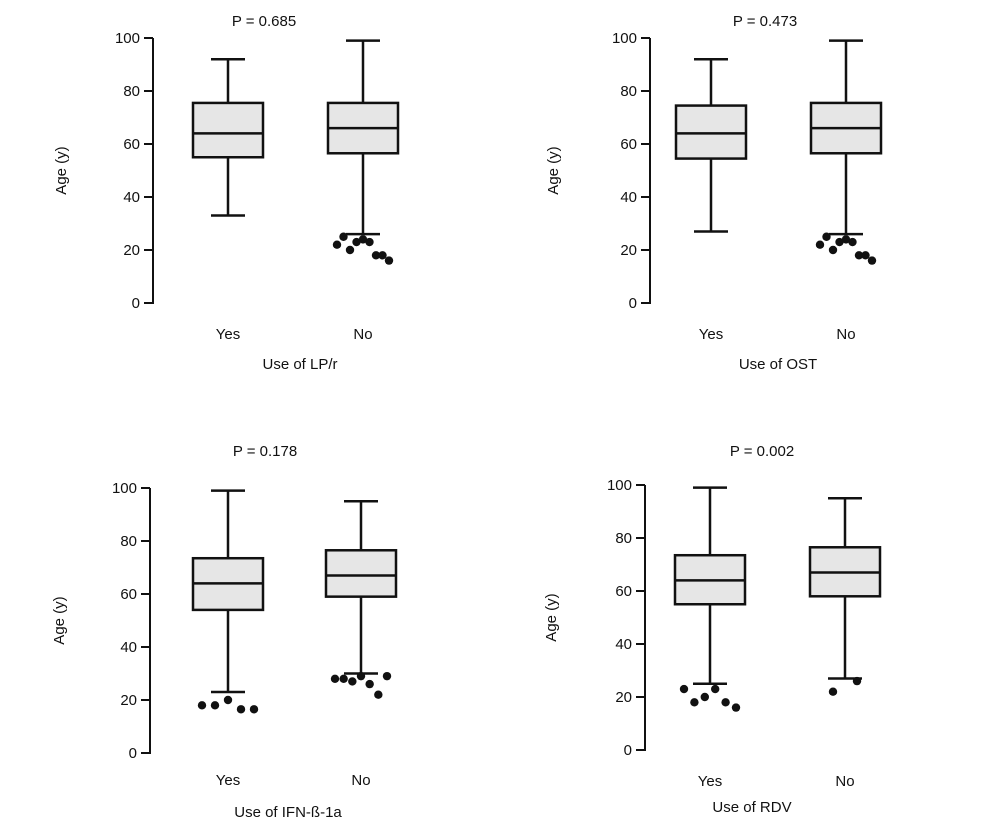 The height and width of the screenshot is (830, 1000). What do you see at coordinates (778, 364) in the screenshot?
I see `x-axis-label: Use of OST` at bounding box center [778, 364].